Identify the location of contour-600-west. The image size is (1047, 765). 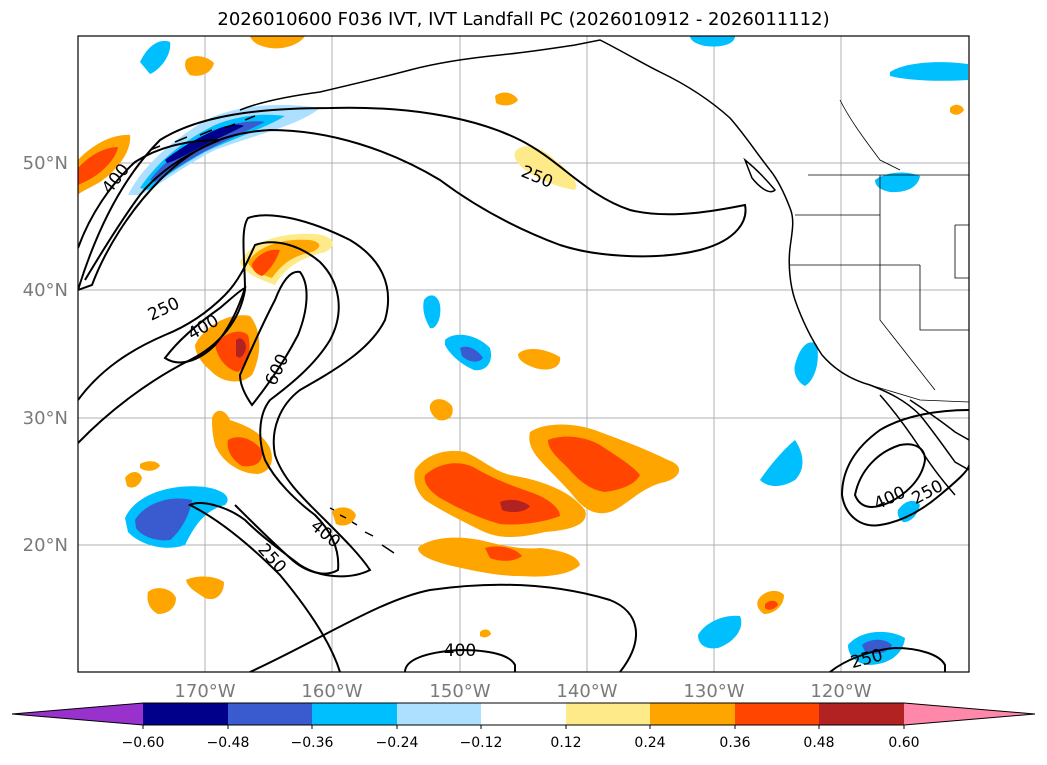
(273, 338).